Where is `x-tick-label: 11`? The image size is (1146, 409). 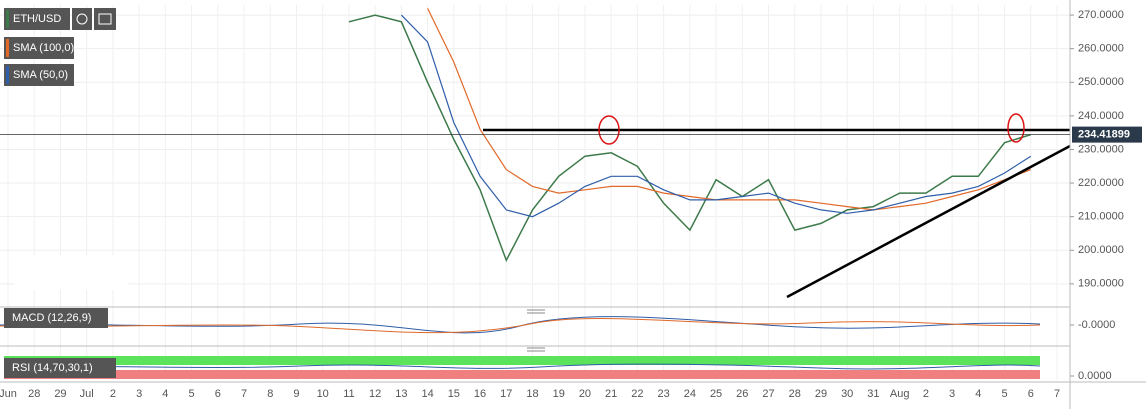
x-tick-label: 11 is located at coordinates (348, 394).